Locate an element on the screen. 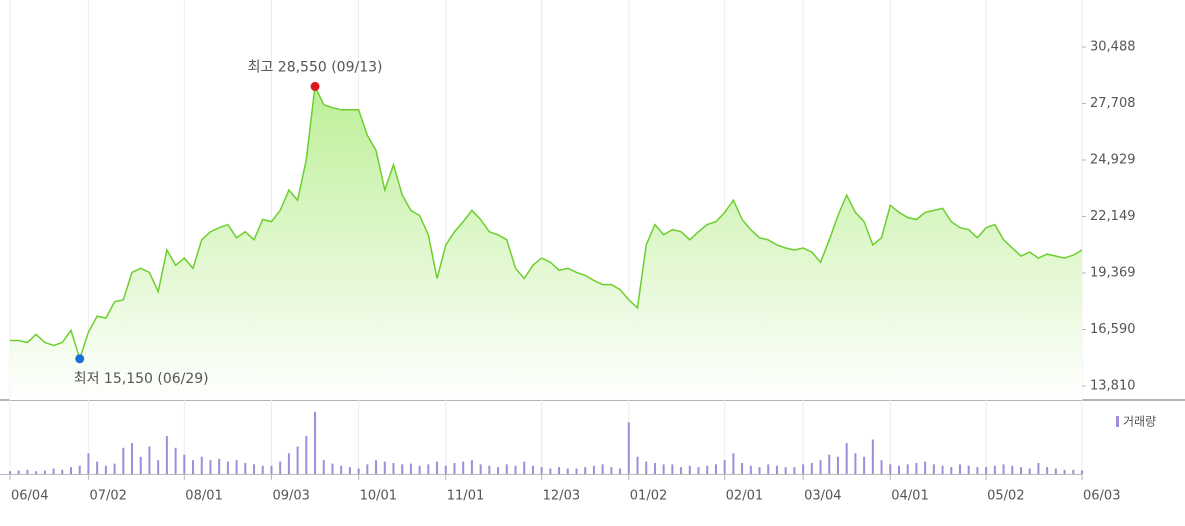  x-tick-label: 03/04 is located at coordinates (822, 496).